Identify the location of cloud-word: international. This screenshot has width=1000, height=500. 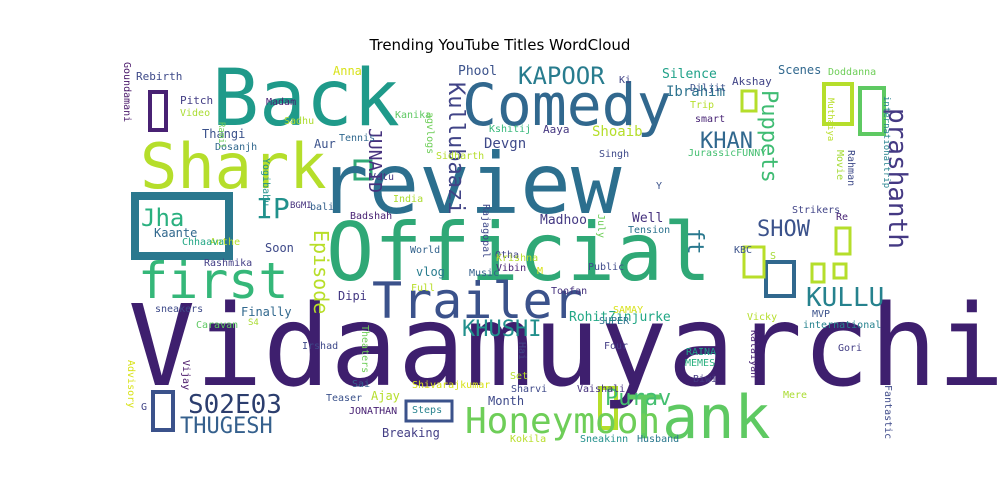
(842, 325).